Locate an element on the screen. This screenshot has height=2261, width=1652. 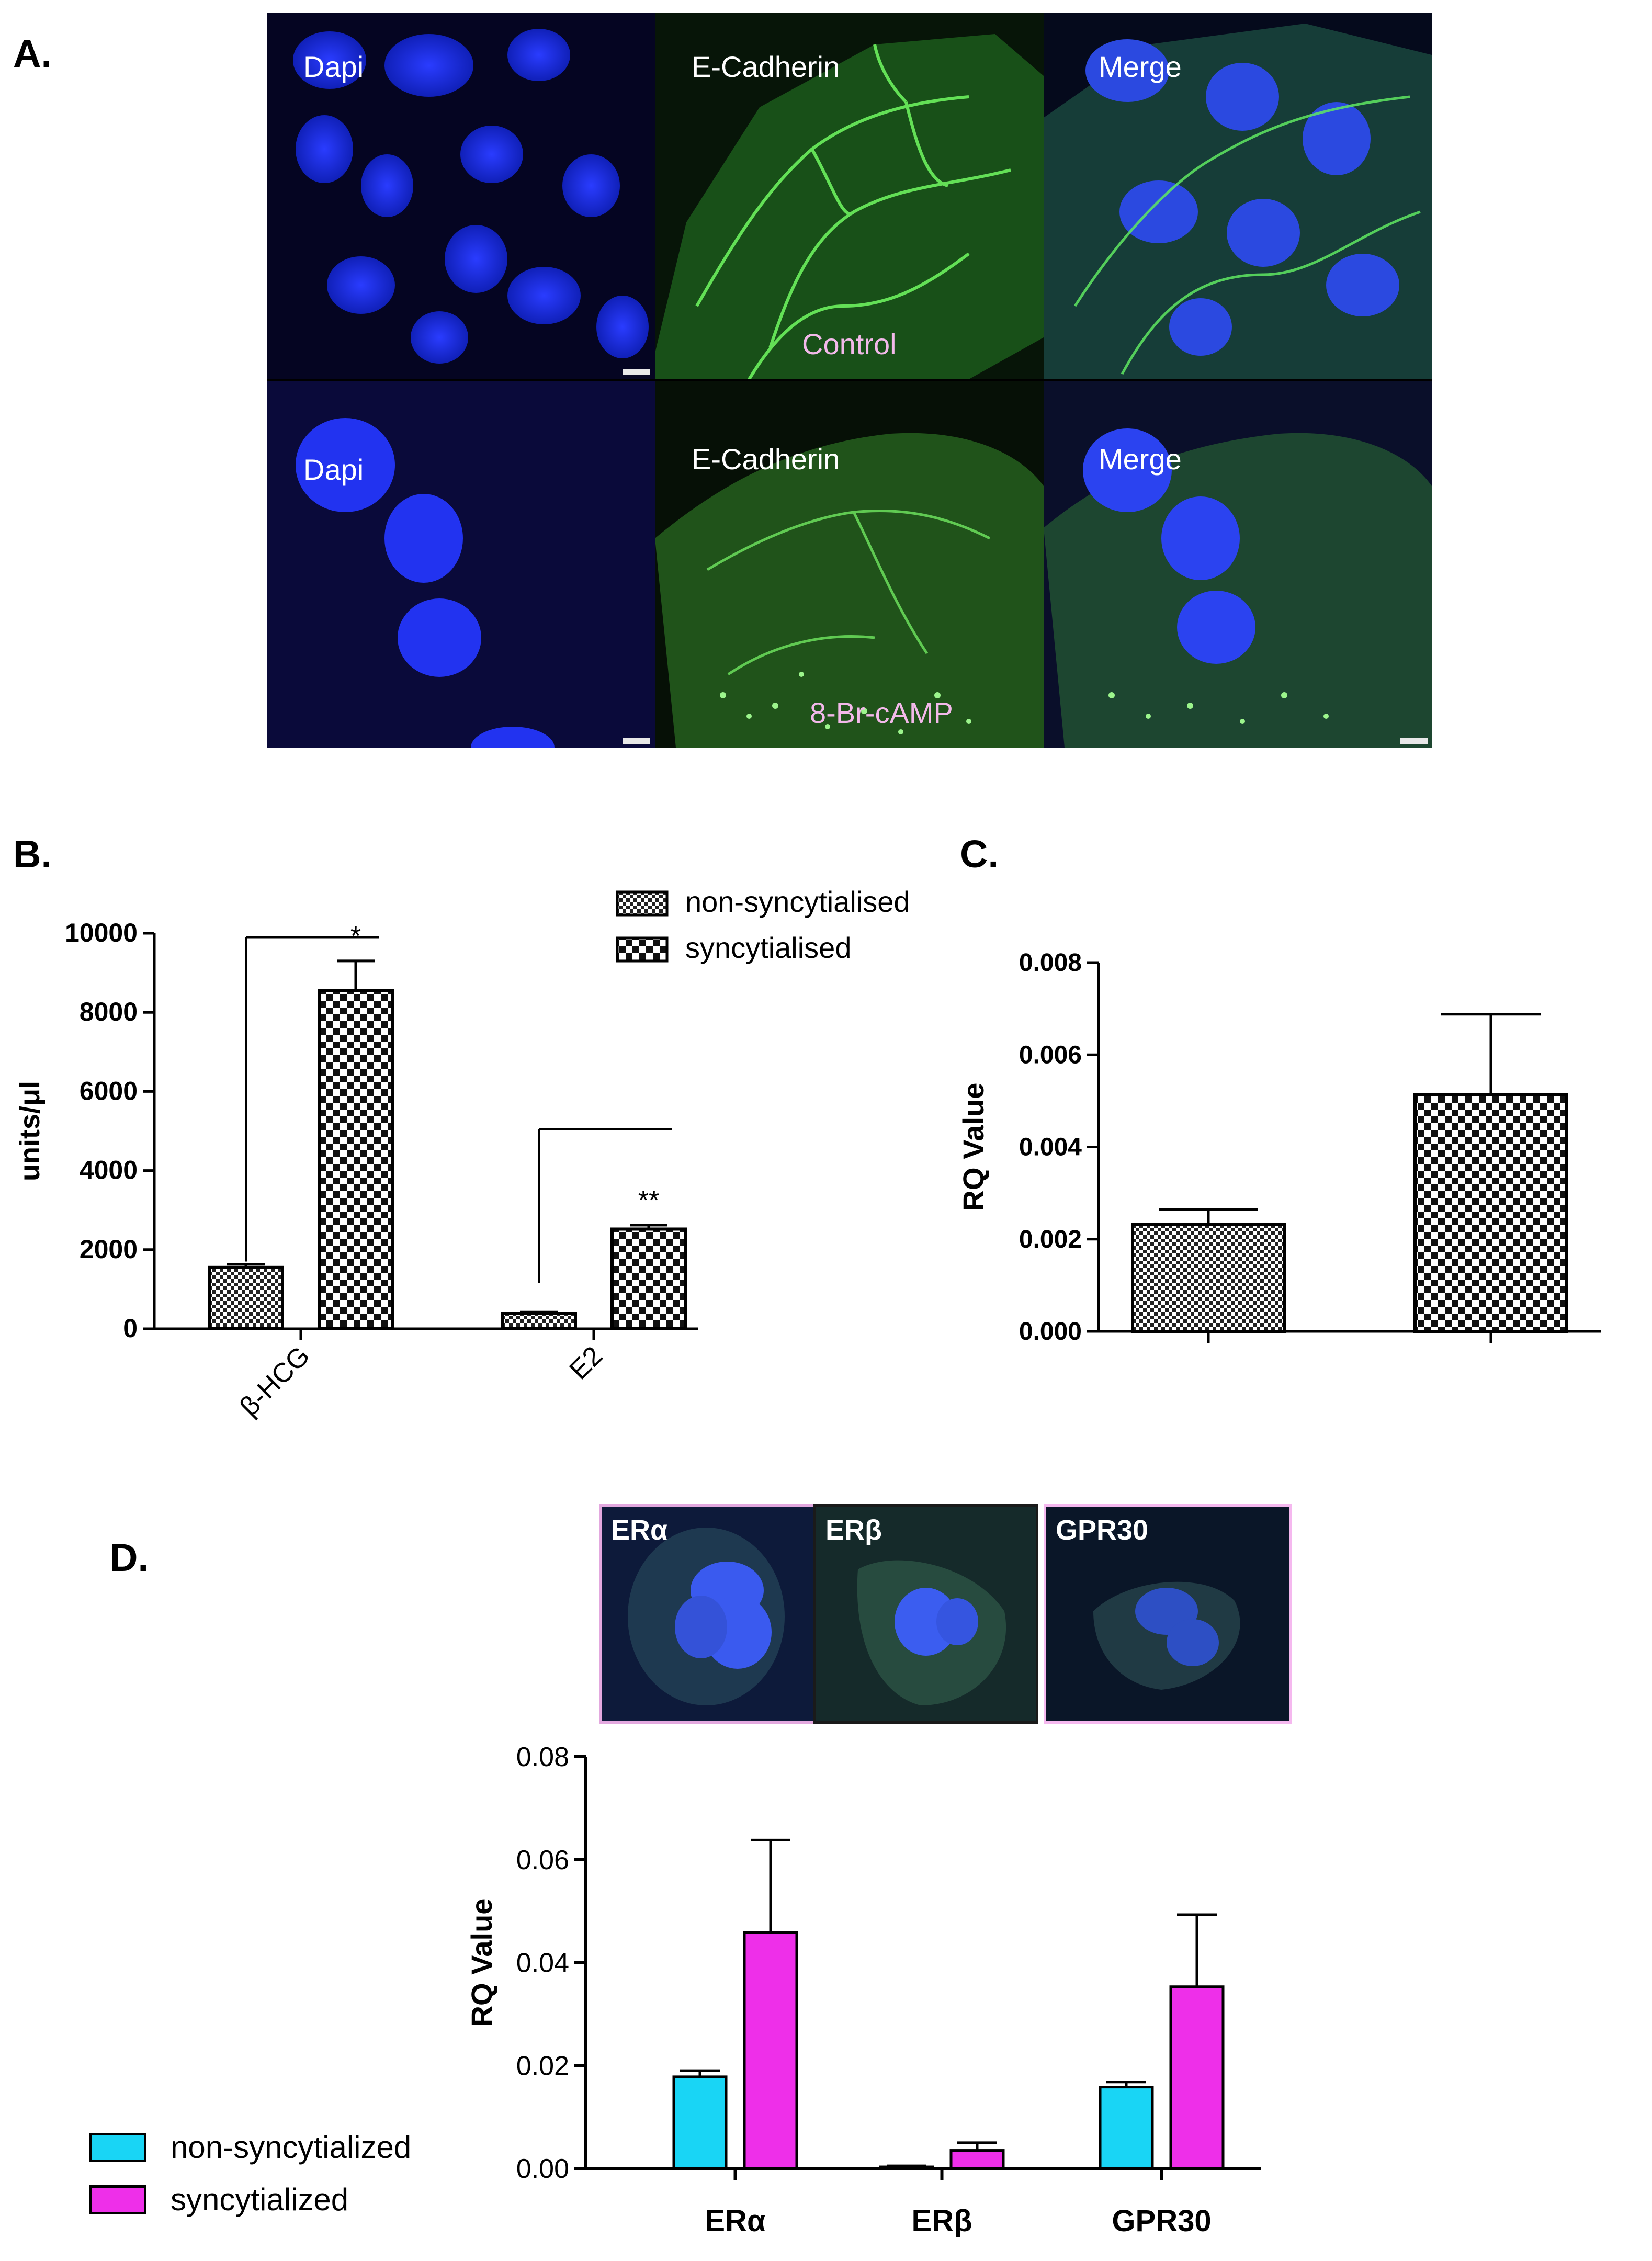
y-tick-label: 0.006 is located at coordinates (1050, 1055).